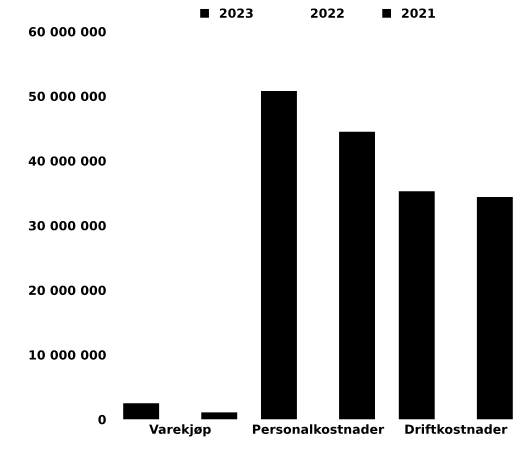 Image resolution: width=530 pixels, height=451 pixels. Describe the element at coordinates (418, 13) in the screenshot. I see `legend-label: 2021` at that location.